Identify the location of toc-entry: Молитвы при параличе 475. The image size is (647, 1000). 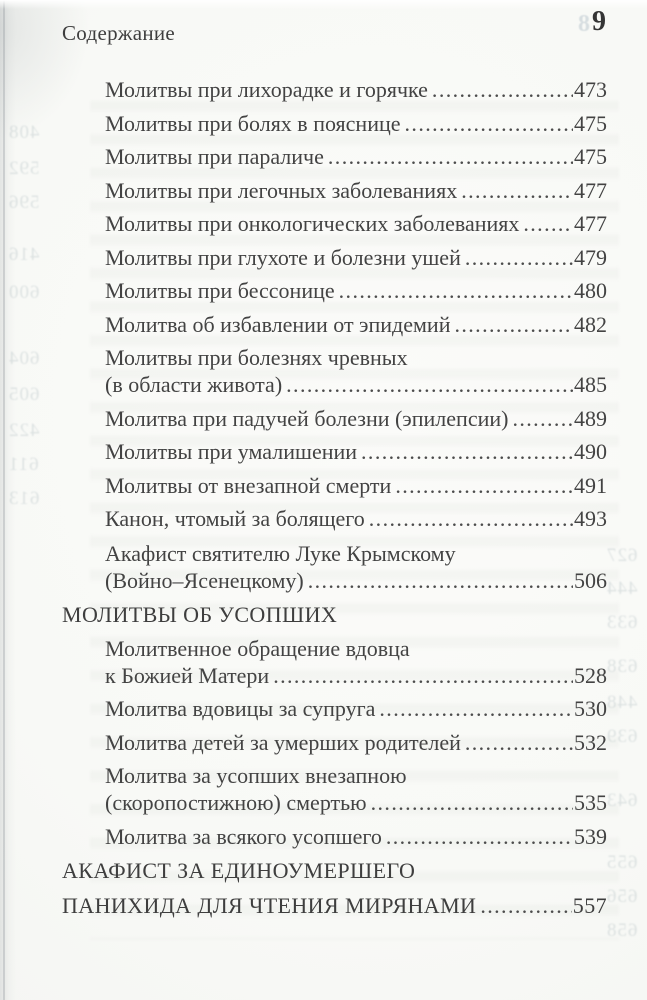
(334, 156).